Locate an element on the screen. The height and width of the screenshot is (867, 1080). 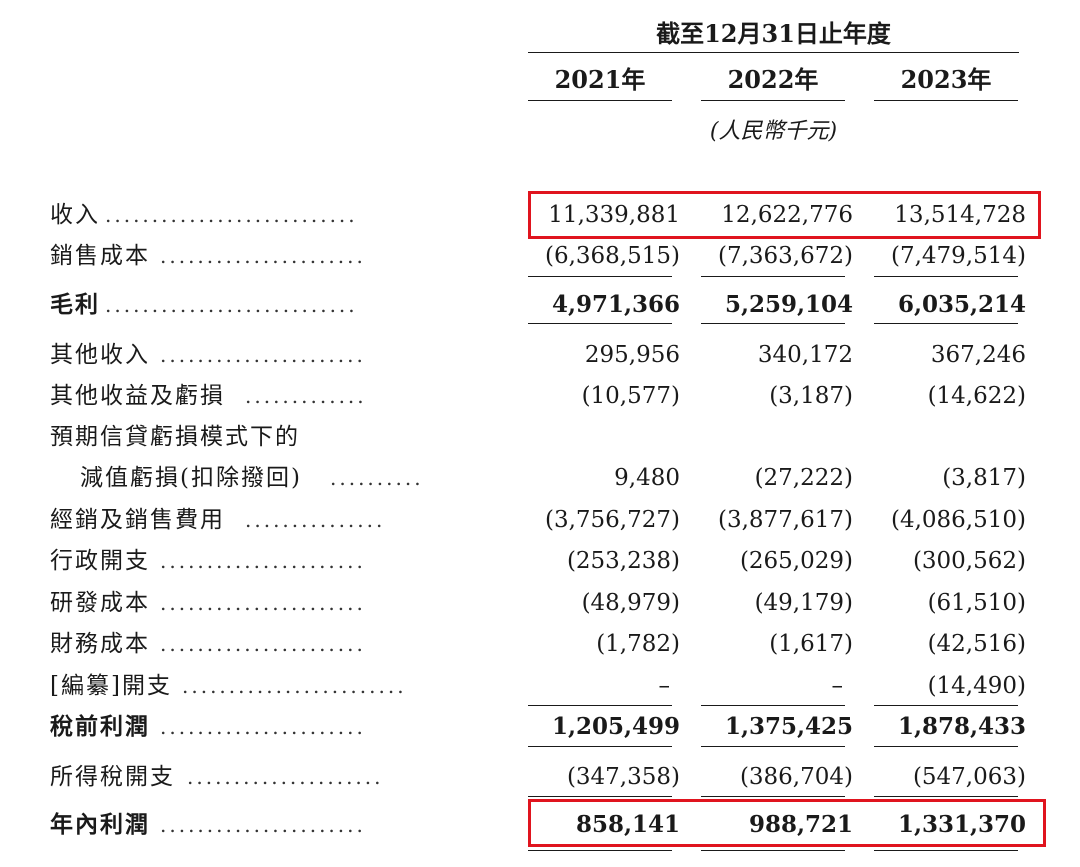
value-2021: (6,368,515) is located at coordinates (612, 256).